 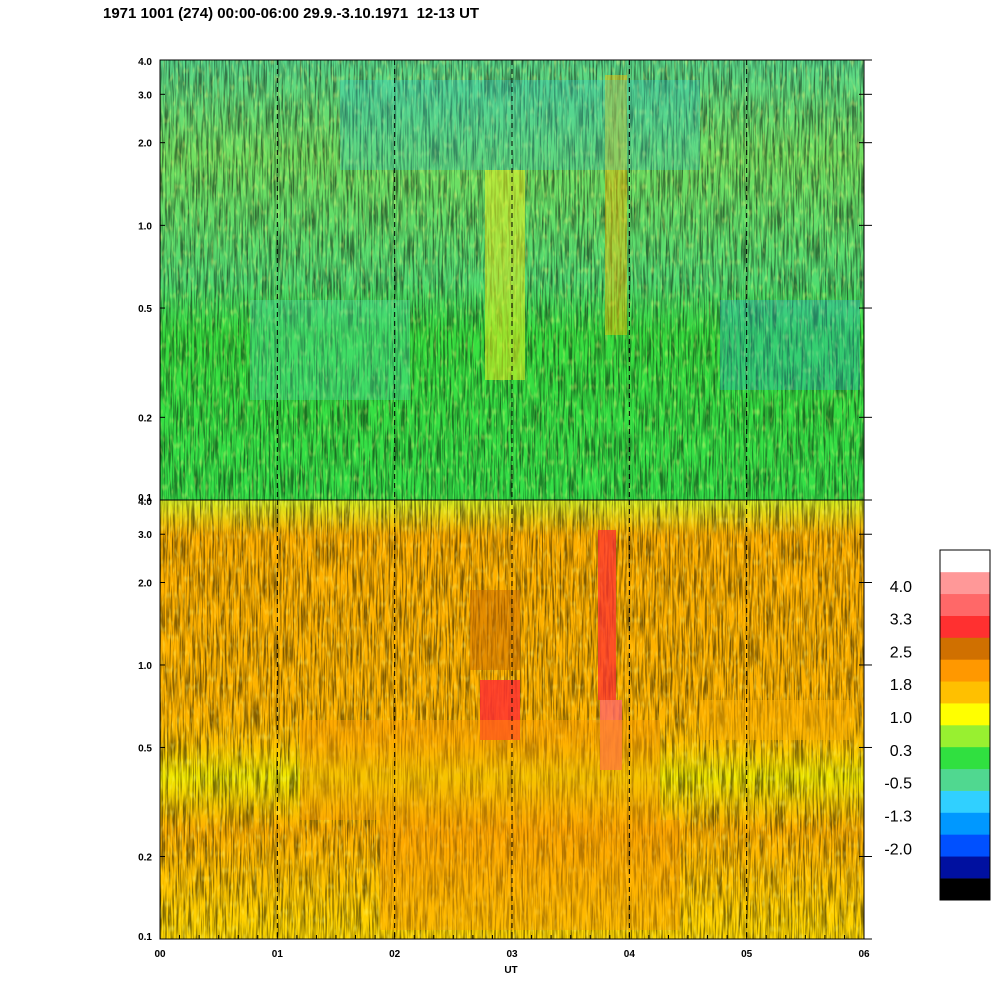 I want to click on colorbar-label: 1.8, so click(x=901, y=685).